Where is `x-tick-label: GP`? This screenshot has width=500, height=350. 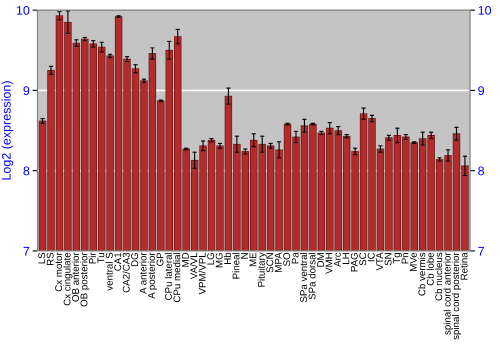
x-tick-label: GP is located at coordinates (160, 259).